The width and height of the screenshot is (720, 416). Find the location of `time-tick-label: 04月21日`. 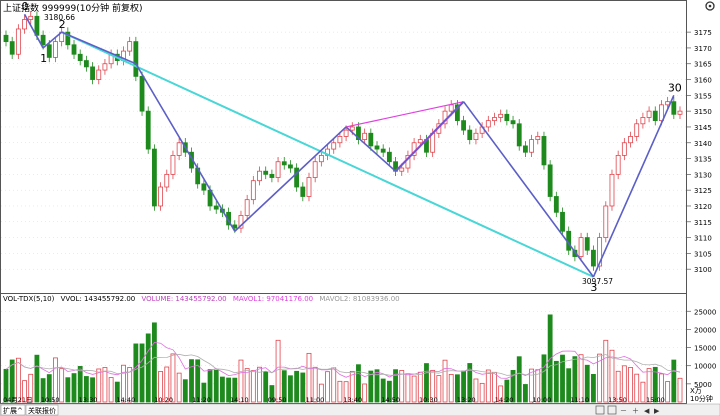

time-tick-label: 04月21日 is located at coordinates (18, 400).